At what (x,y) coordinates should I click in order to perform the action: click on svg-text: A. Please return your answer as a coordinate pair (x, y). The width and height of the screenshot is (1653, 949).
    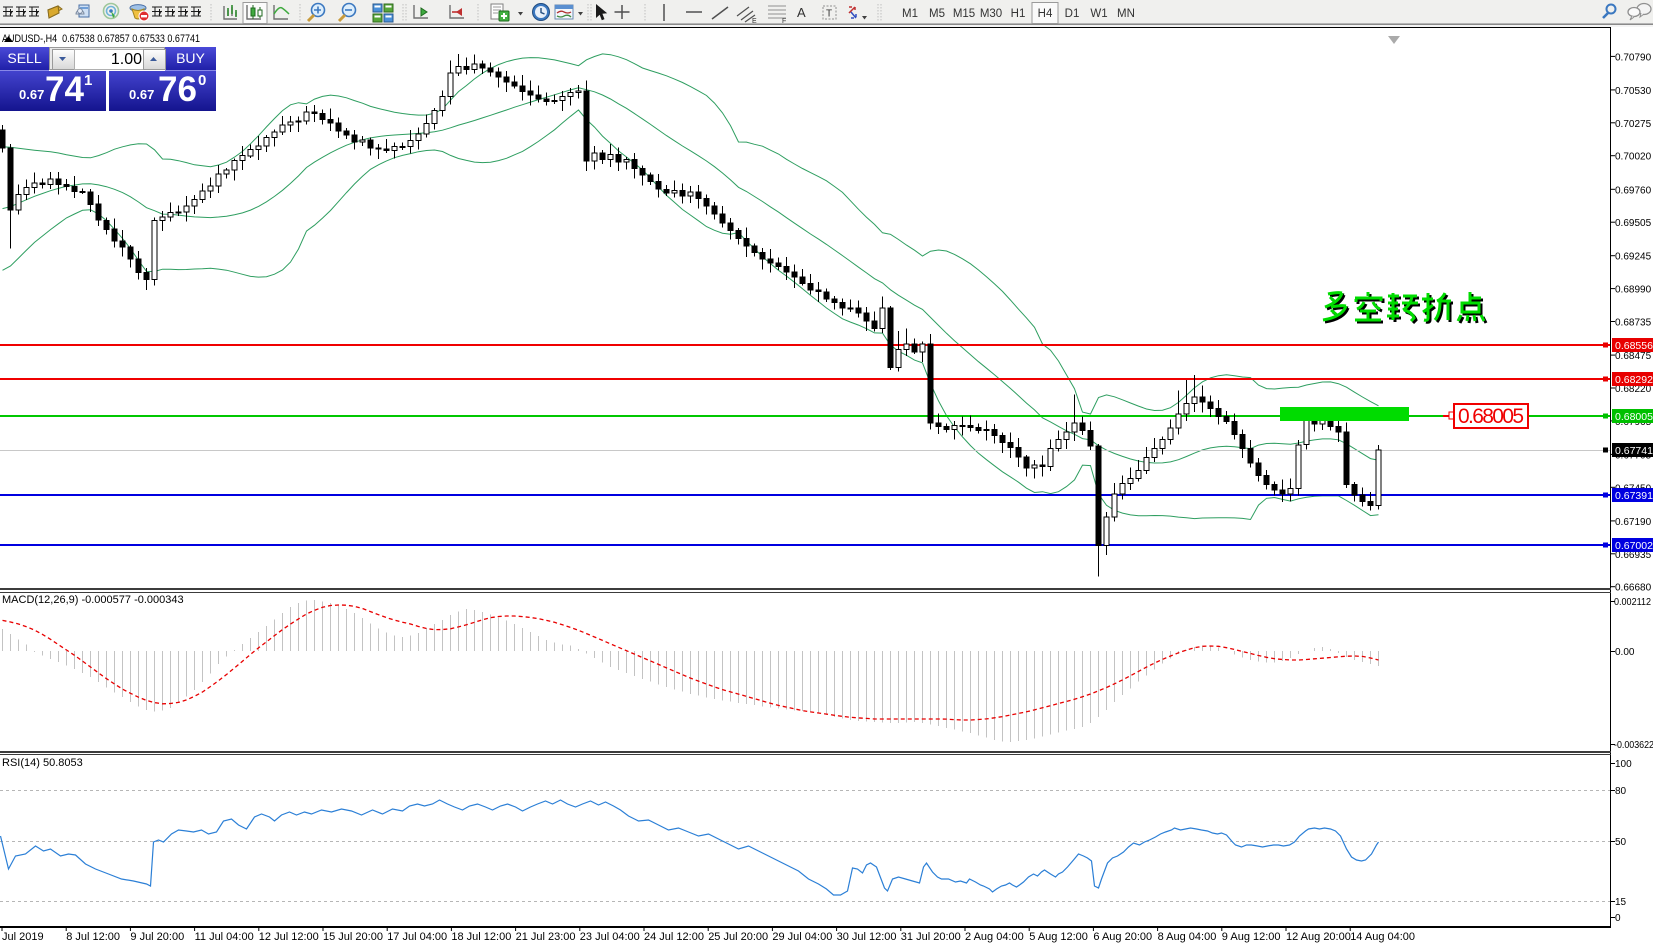
    Looking at the image, I should click on (801, 12).